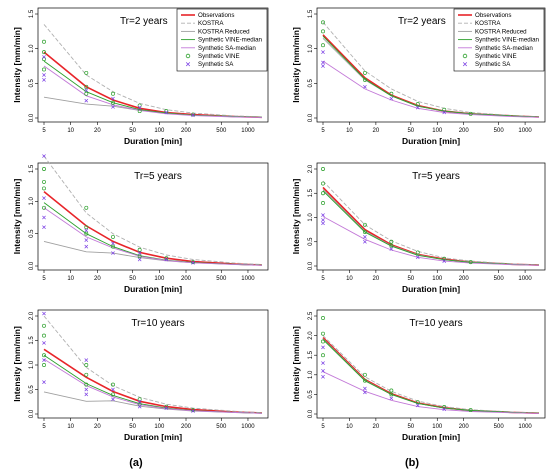 The width and height of the screenshot is (550, 476). Describe the element at coordinates (437, 279) in the screenshot. I see `x-tick-label: 100` at that location.